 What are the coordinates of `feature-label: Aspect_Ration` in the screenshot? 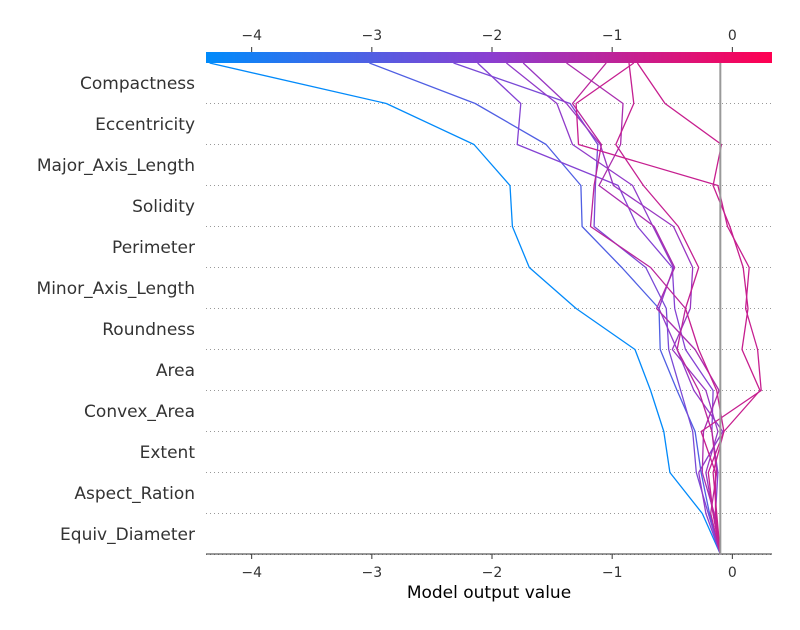 It's located at (134, 494).